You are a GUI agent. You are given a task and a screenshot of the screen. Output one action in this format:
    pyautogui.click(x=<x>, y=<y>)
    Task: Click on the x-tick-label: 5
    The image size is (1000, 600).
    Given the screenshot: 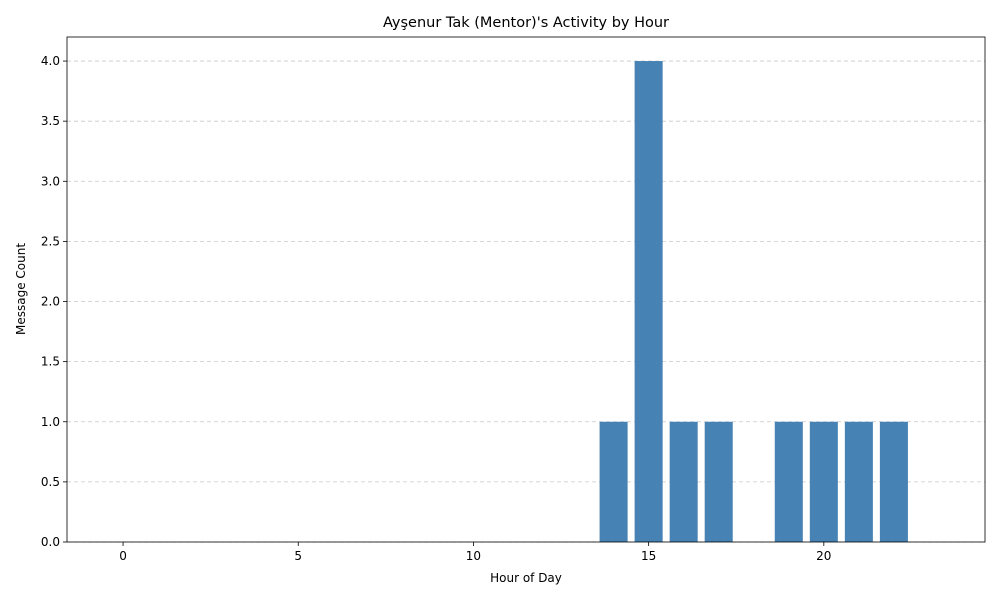 What is the action you would take?
    pyautogui.click(x=298, y=556)
    